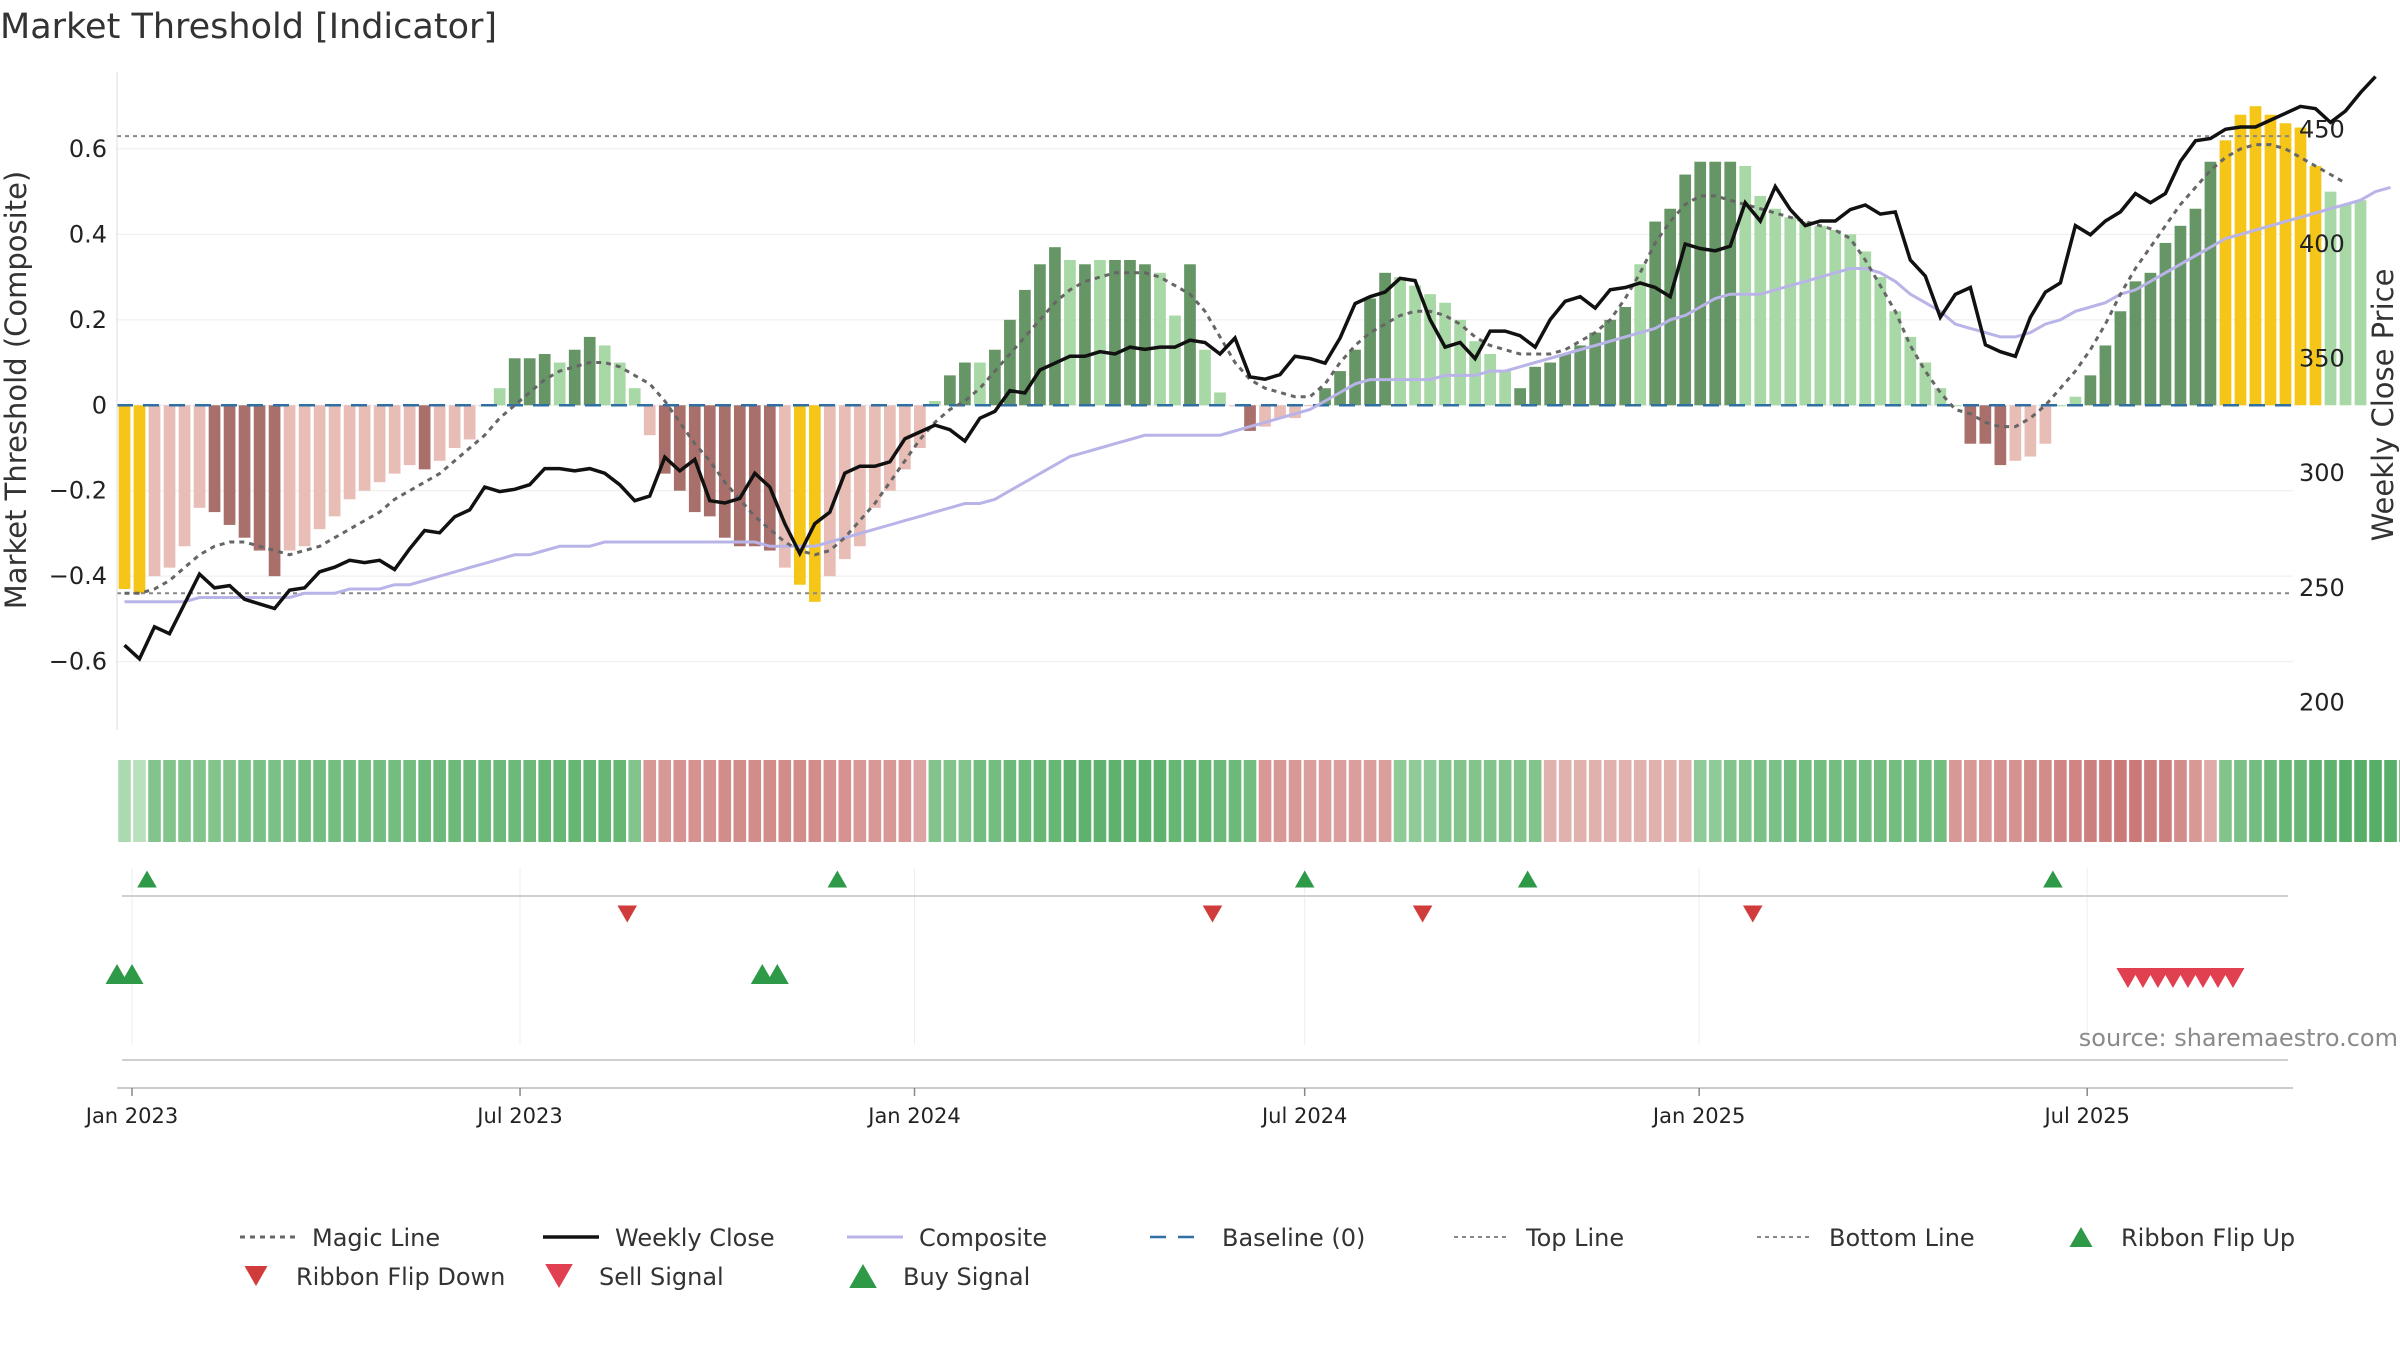  Describe the element at coordinates (2322, 473) in the screenshot. I see `y-tick-label-right: 300` at that location.